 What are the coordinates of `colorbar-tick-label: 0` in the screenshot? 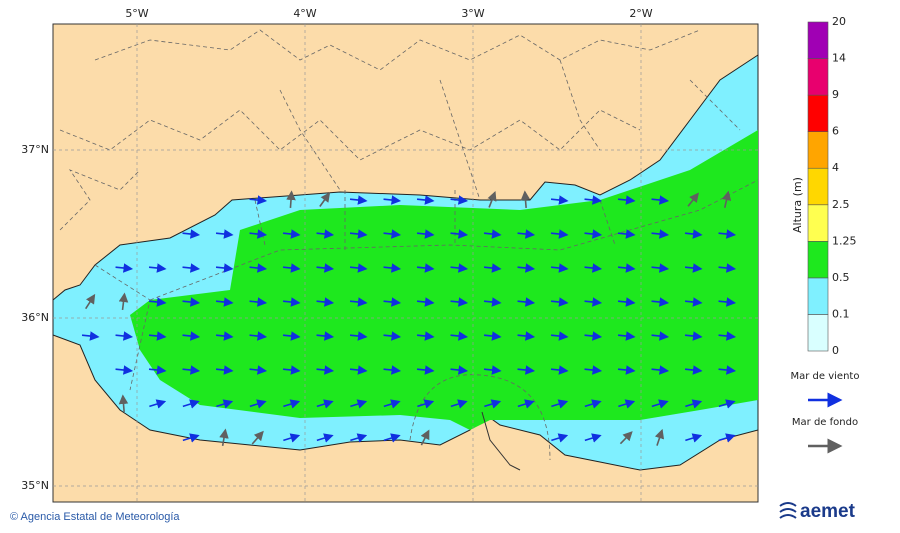 It's located at (835, 350).